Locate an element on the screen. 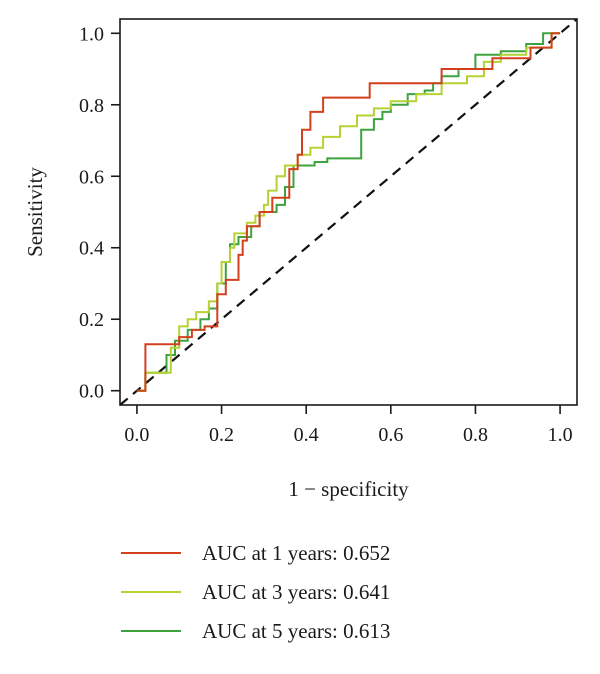 This screenshot has width=600, height=674. legend-label: AUC at 5 years: 0.613 is located at coordinates (296, 631).